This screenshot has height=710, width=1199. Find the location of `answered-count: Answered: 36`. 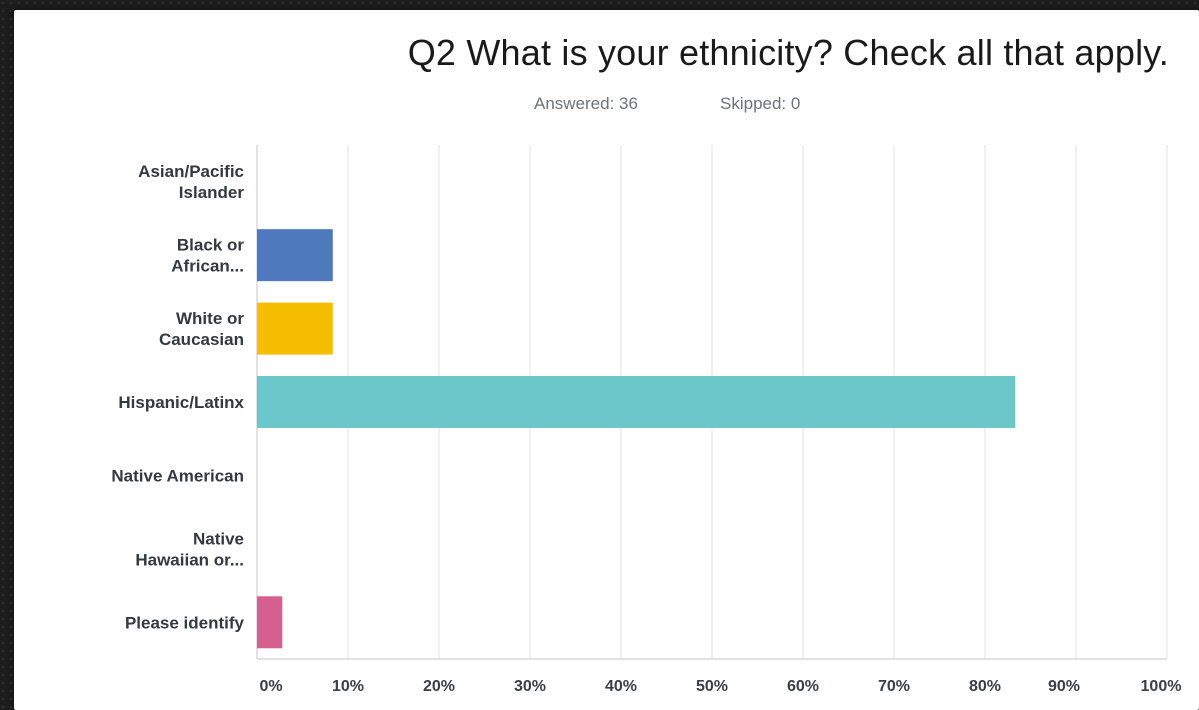

answered-count: Answered: 36 is located at coordinates (586, 103).